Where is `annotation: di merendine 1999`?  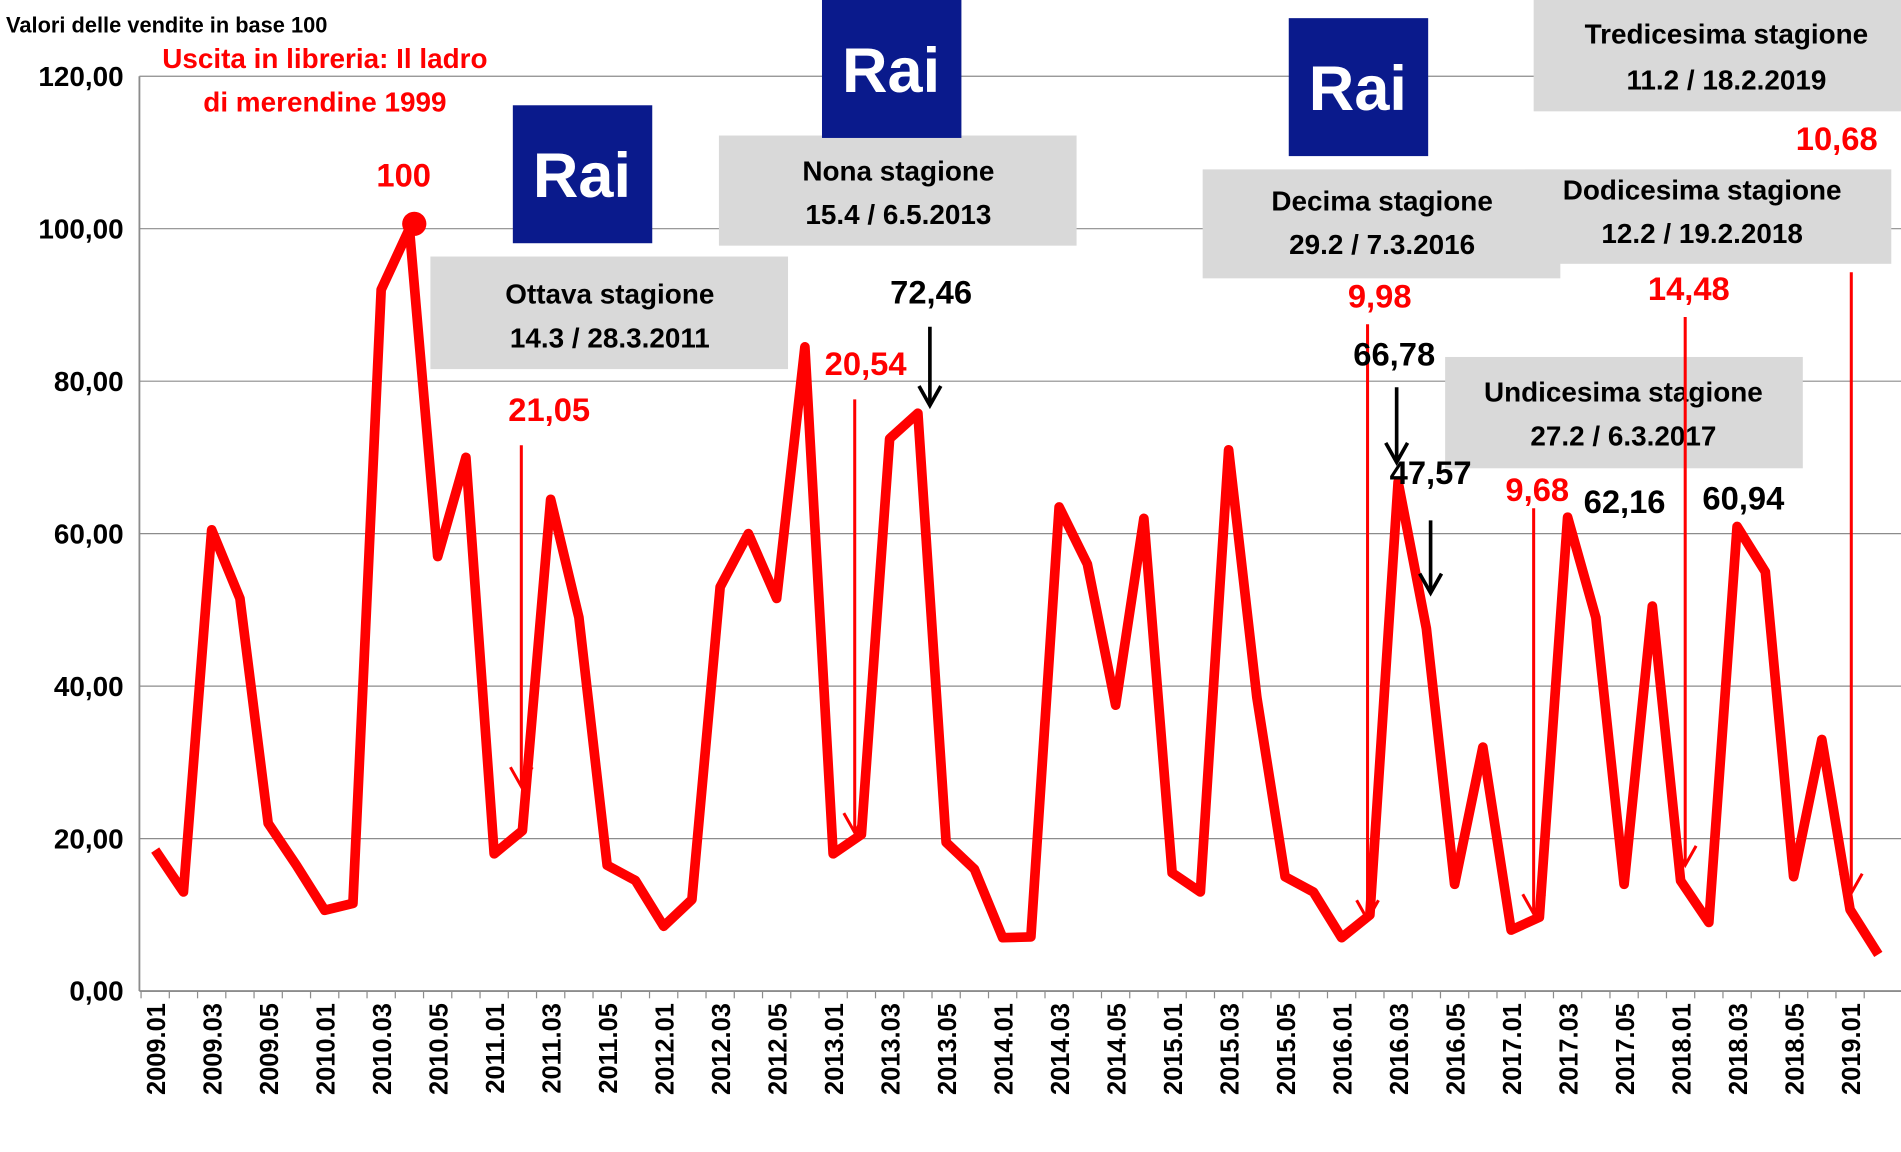
annotation: di merendine 1999 is located at coordinates (324, 101).